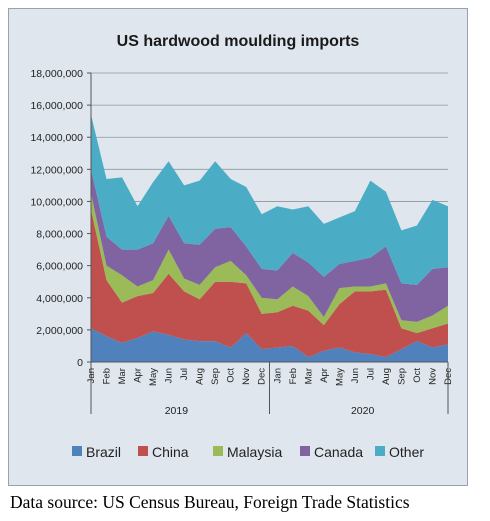 The height and width of the screenshot is (521, 490). I want to click on chart-title: US hardwood moulding imports, so click(238, 41).